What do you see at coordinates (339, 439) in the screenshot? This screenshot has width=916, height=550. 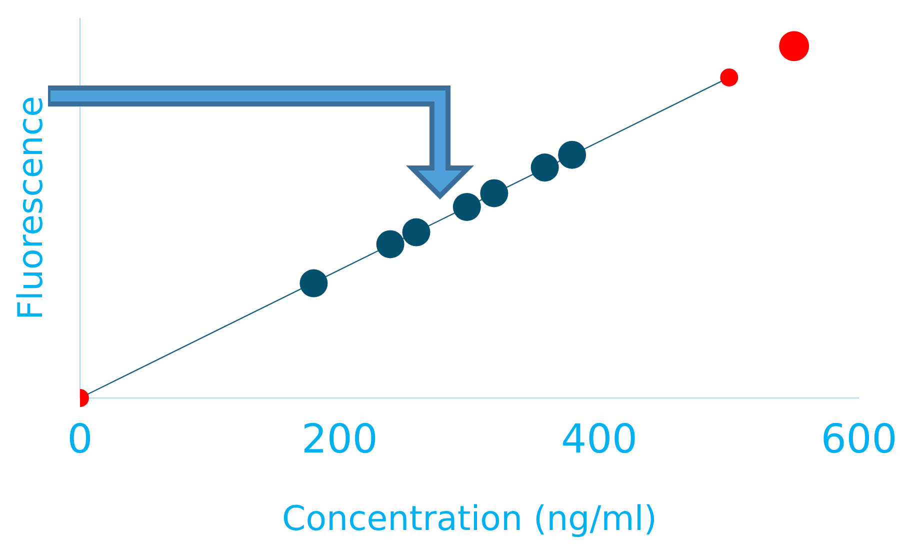 I see `x-tick-label: 200` at bounding box center [339, 439].